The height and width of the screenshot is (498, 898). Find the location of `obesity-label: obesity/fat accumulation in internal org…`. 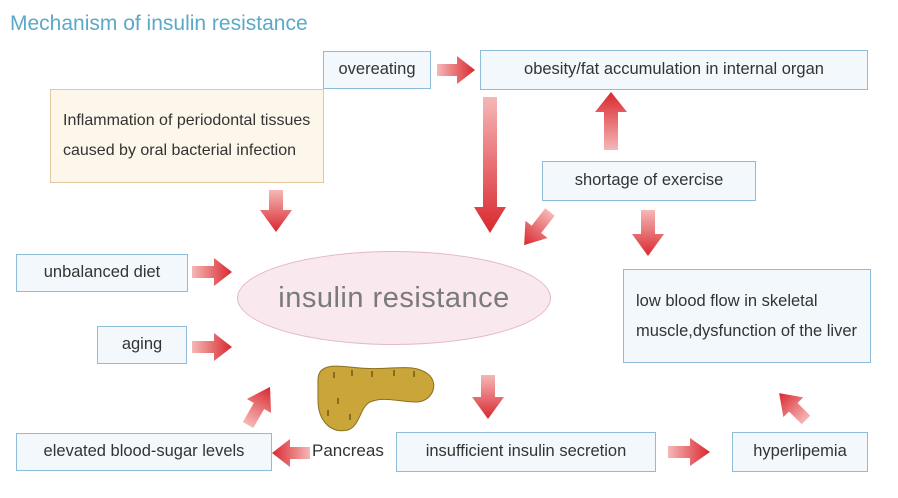

obesity-label: obesity/fat accumulation in internal org… is located at coordinates (674, 69).